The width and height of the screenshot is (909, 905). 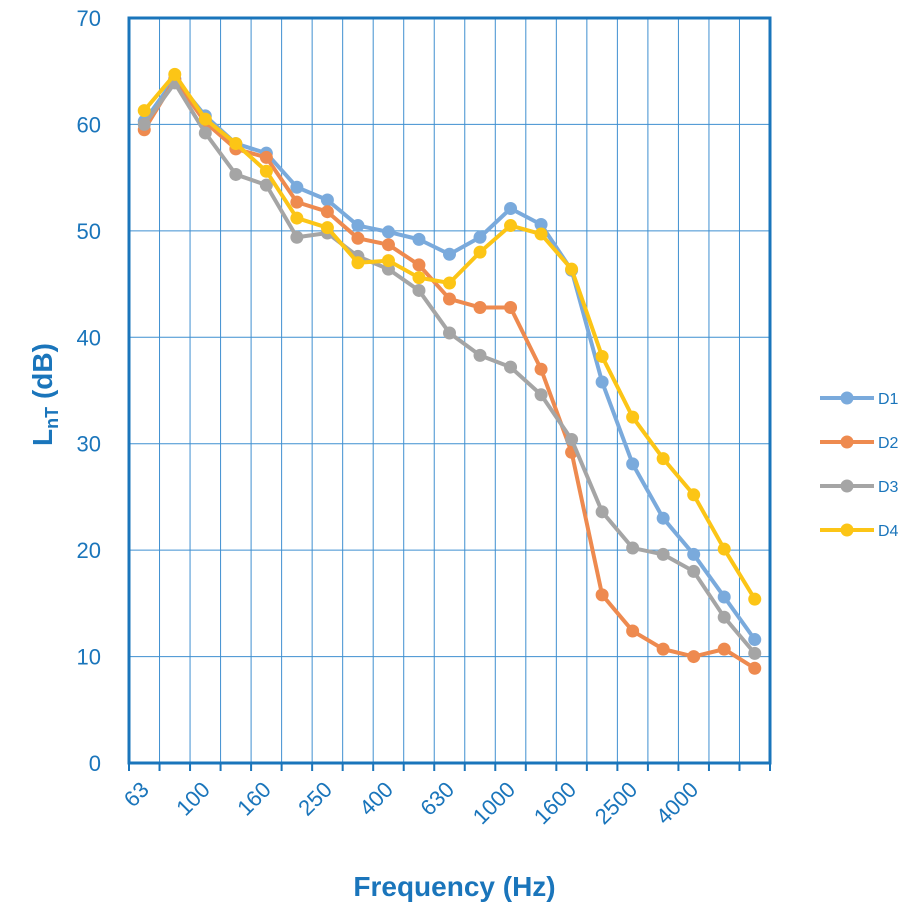 I want to click on y-axis-title: LnT (dB), so click(x=44, y=394).